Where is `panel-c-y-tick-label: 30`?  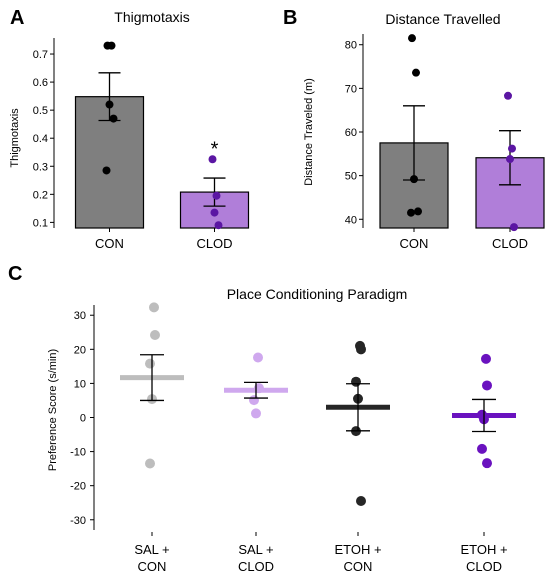
panel-c-y-tick-label: 30 is located at coordinates (80, 316).